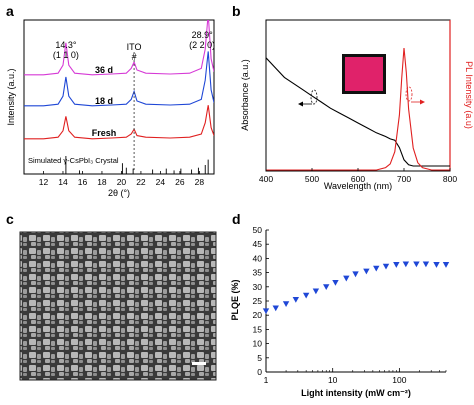  Describe the element at coordinates (333, 380) in the screenshot. I see `plqe-x-tick-label: 10` at that location.